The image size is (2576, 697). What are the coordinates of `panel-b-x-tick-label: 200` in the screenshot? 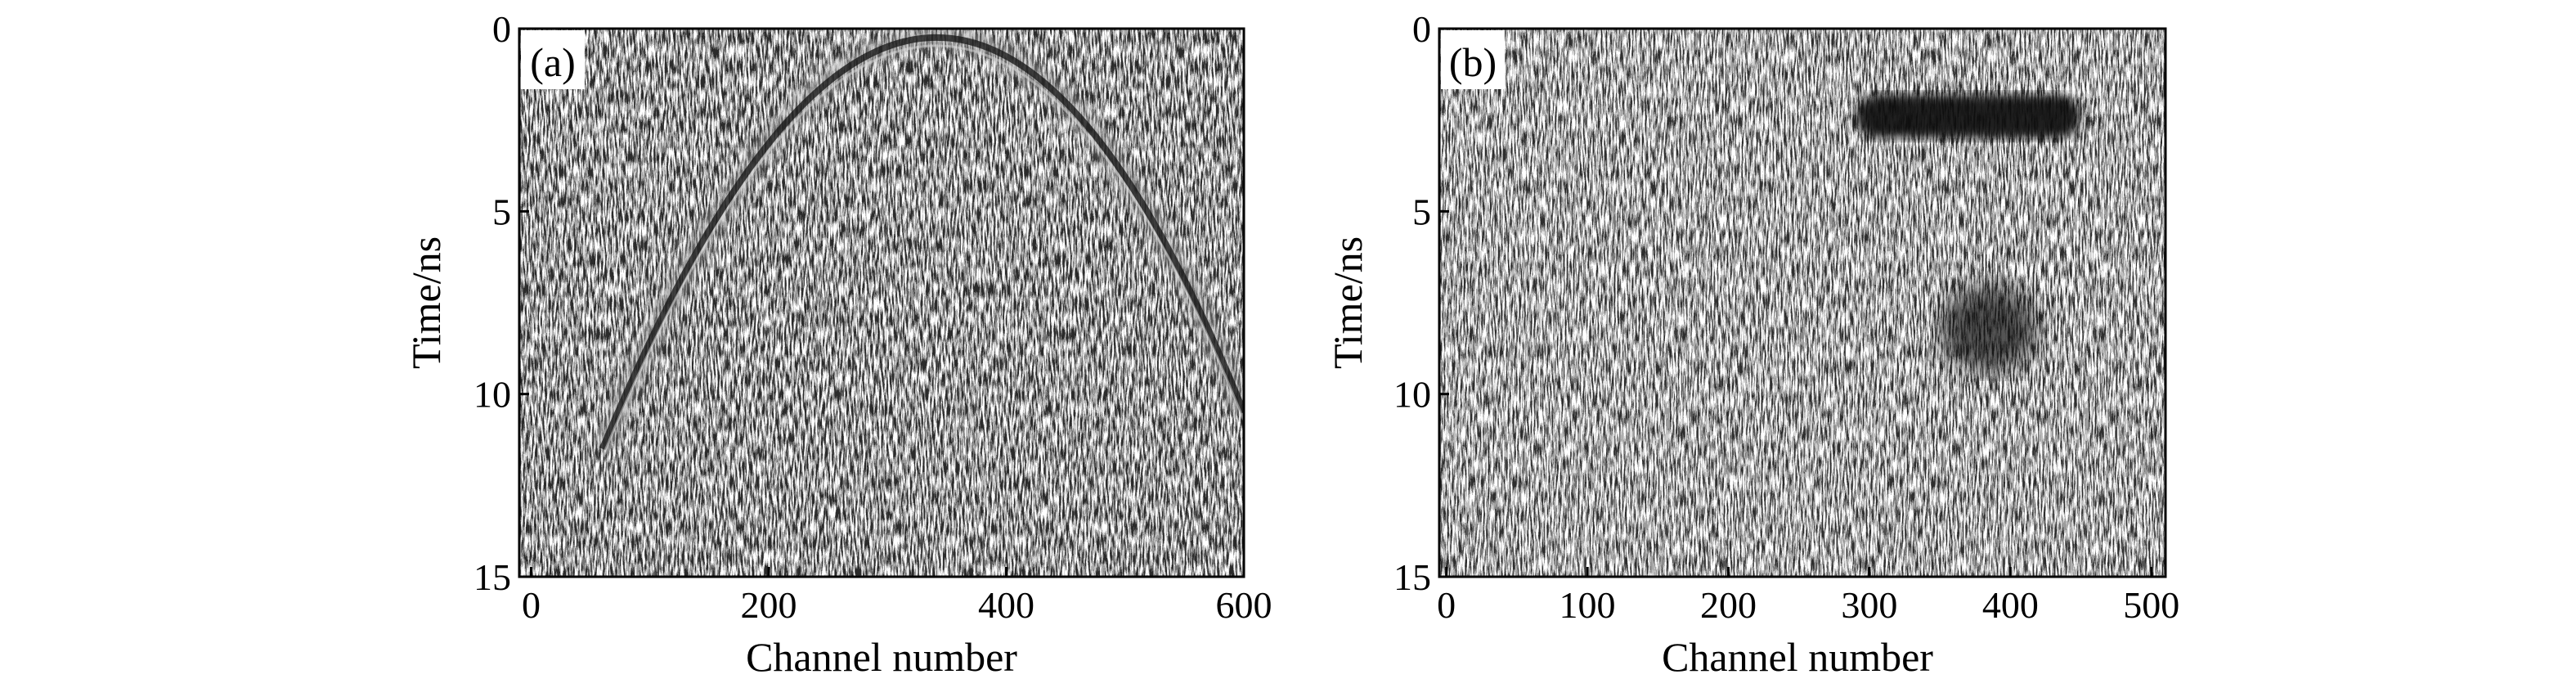 It's located at (1729, 605).